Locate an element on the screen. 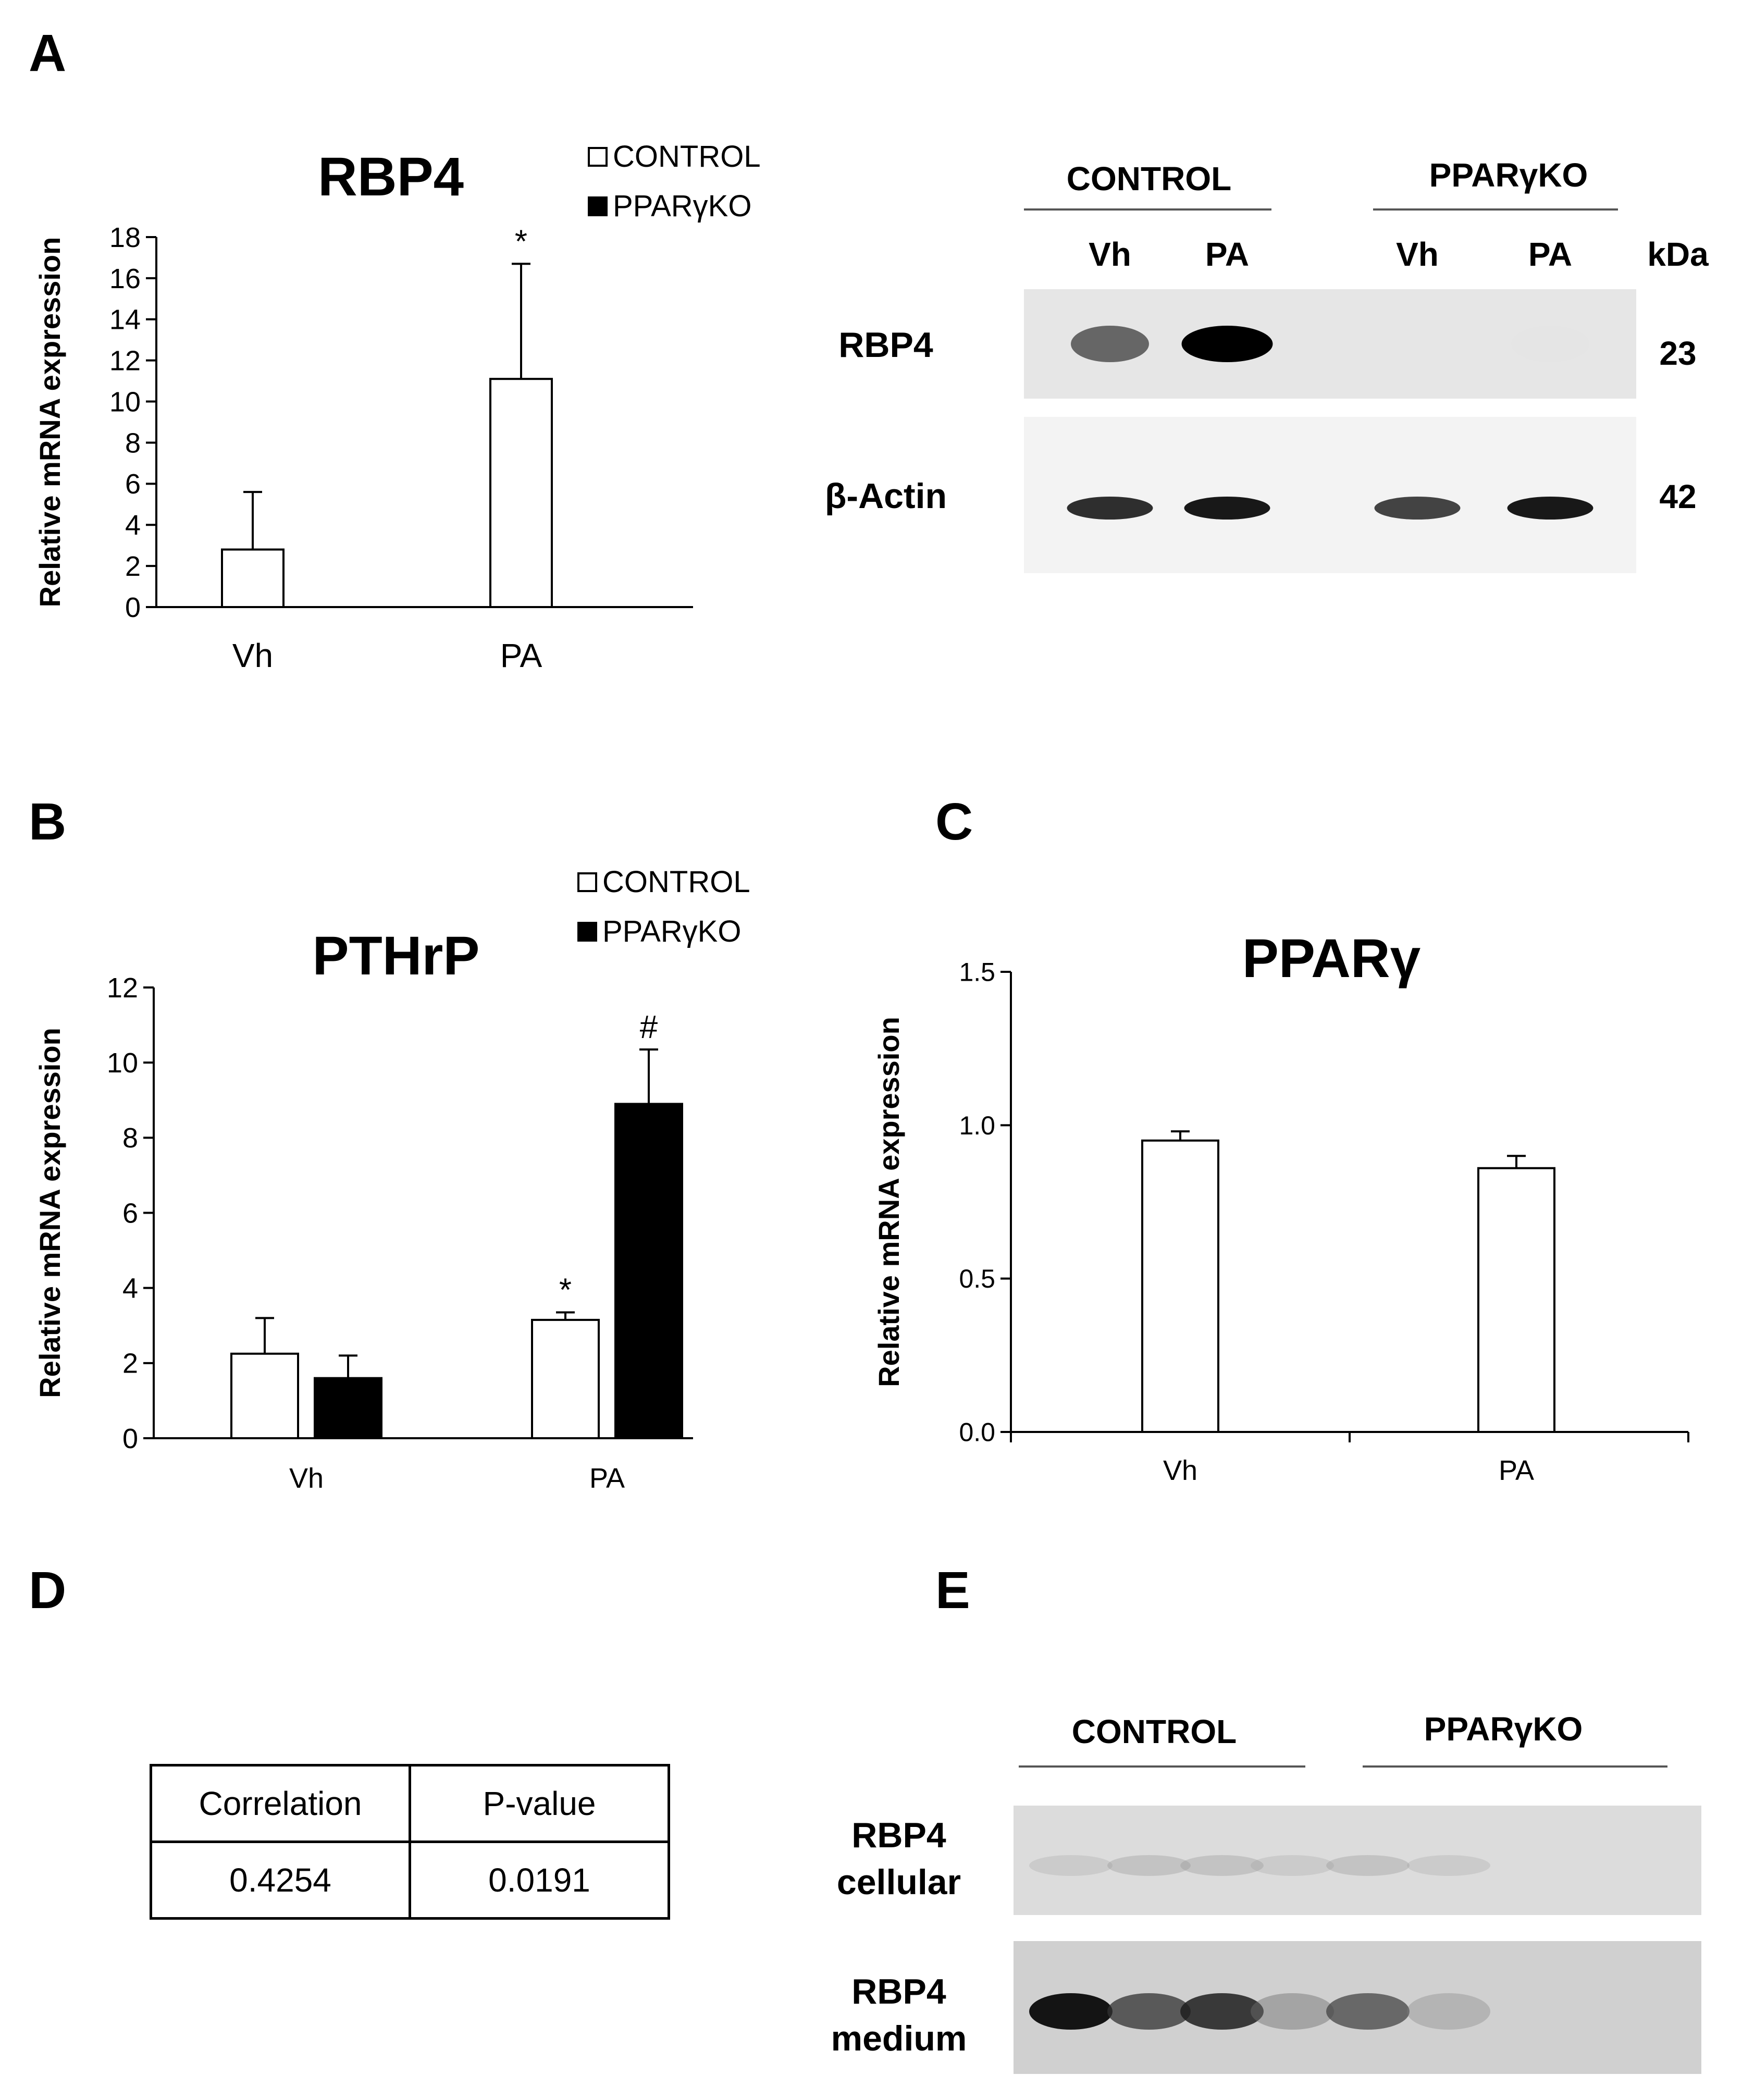 Image resolution: width=1742 pixels, height=2100 pixels. significance-mark-b: # is located at coordinates (649, 1027).